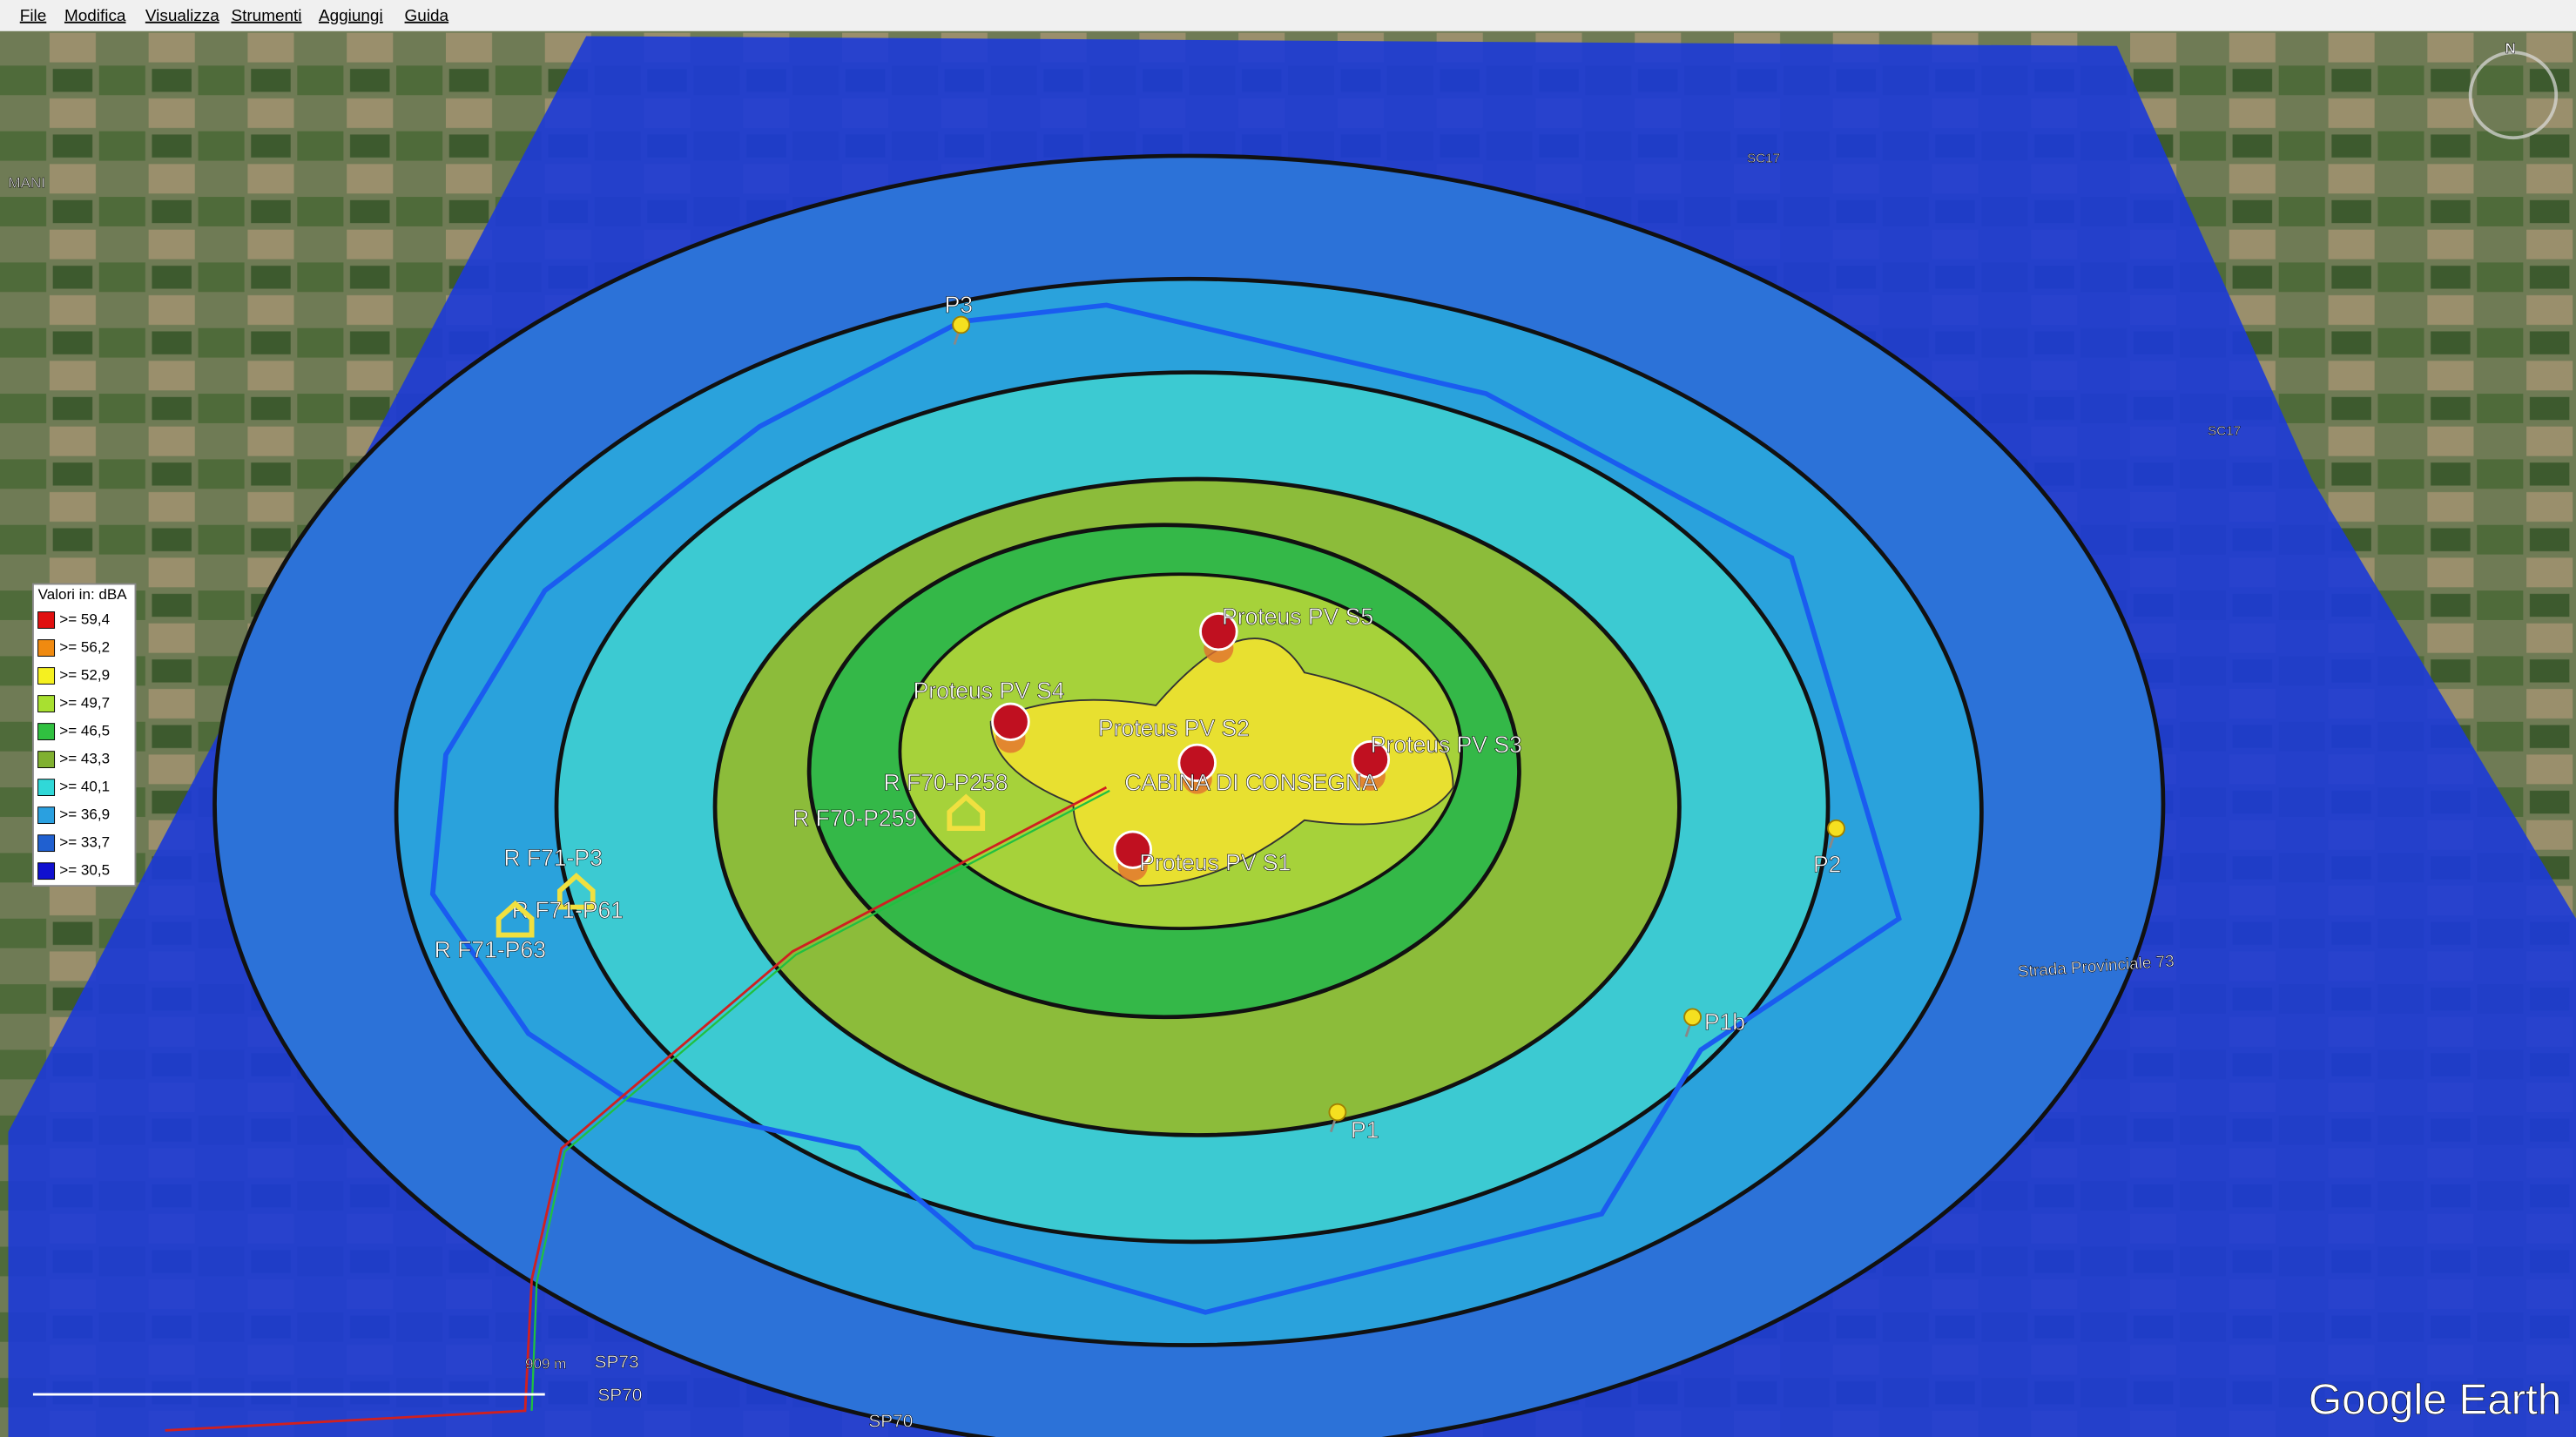  I want to click on source-label: Proteus PV S5, so click(1298, 617).